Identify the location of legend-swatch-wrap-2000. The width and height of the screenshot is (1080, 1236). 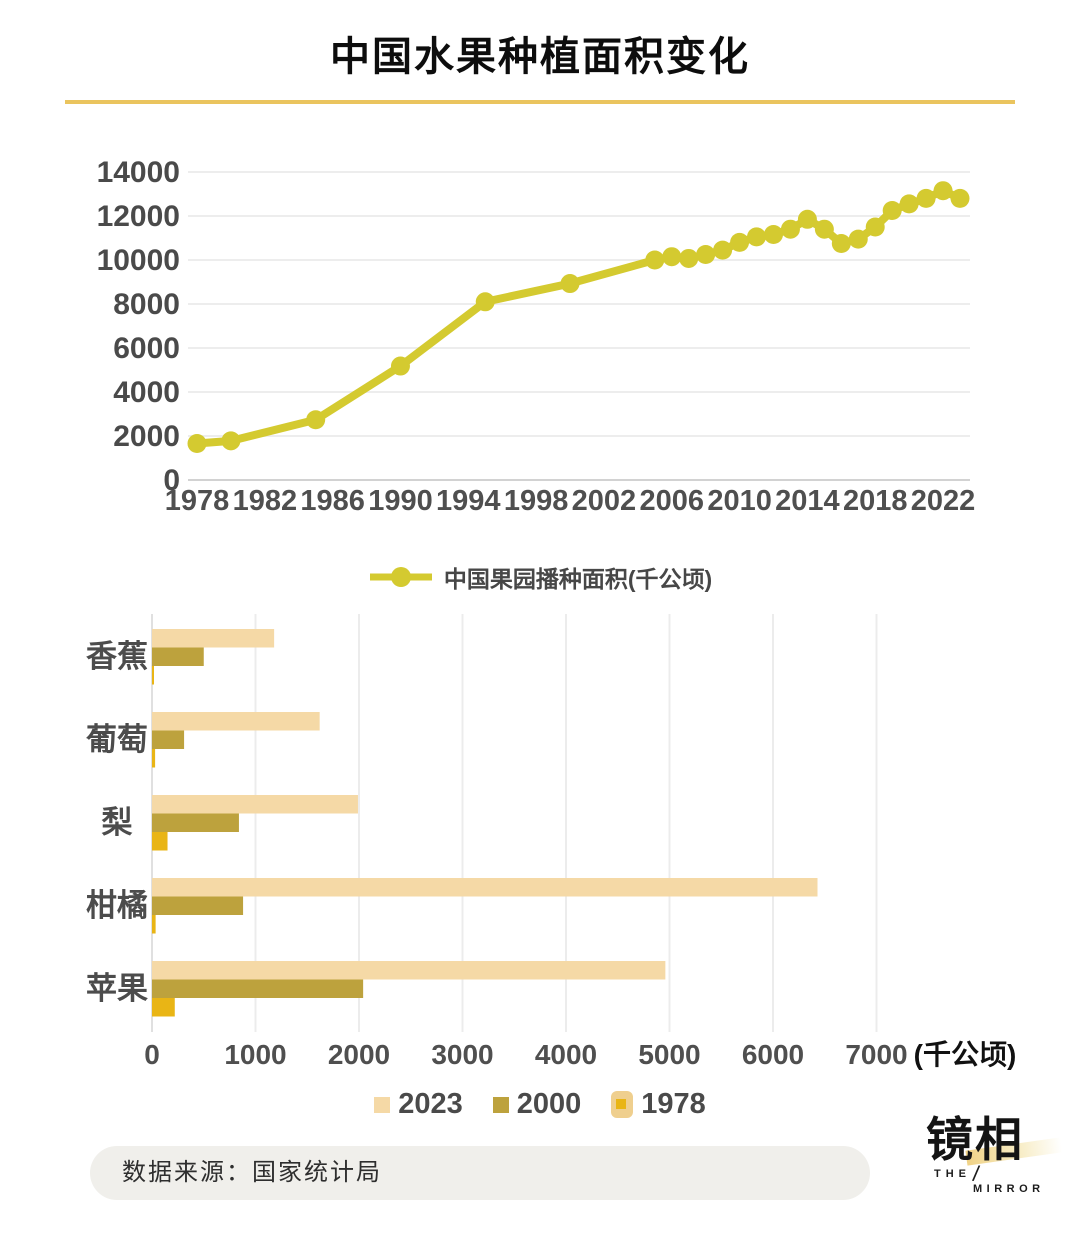
(500, 1104).